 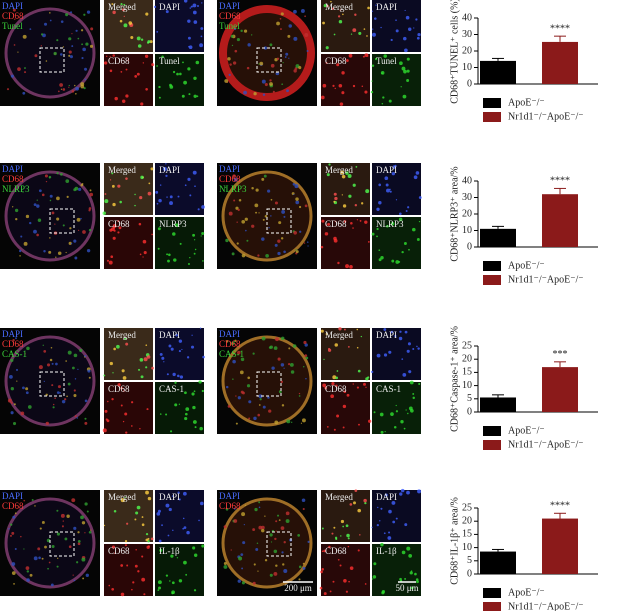 I want to click on channel-label: Tunel, so click(x=12, y=26).